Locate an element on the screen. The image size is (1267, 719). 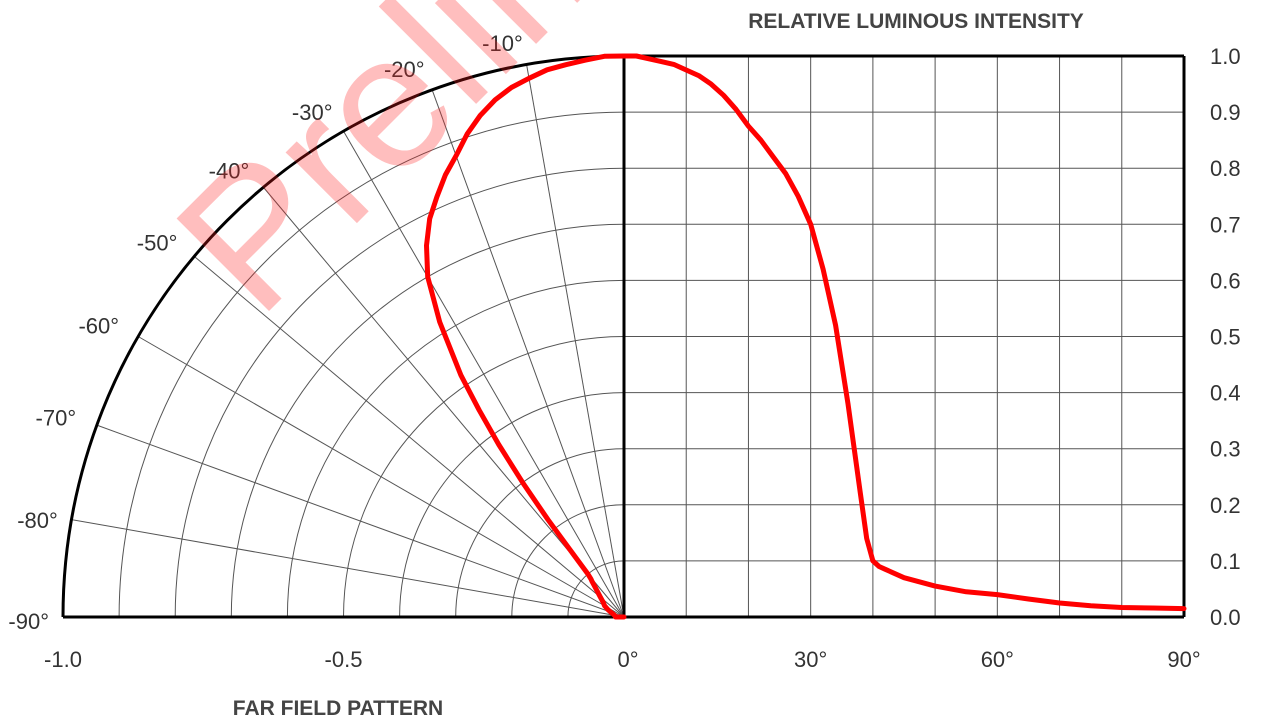
x-axis-tick-label: 60° is located at coordinates (997, 659).